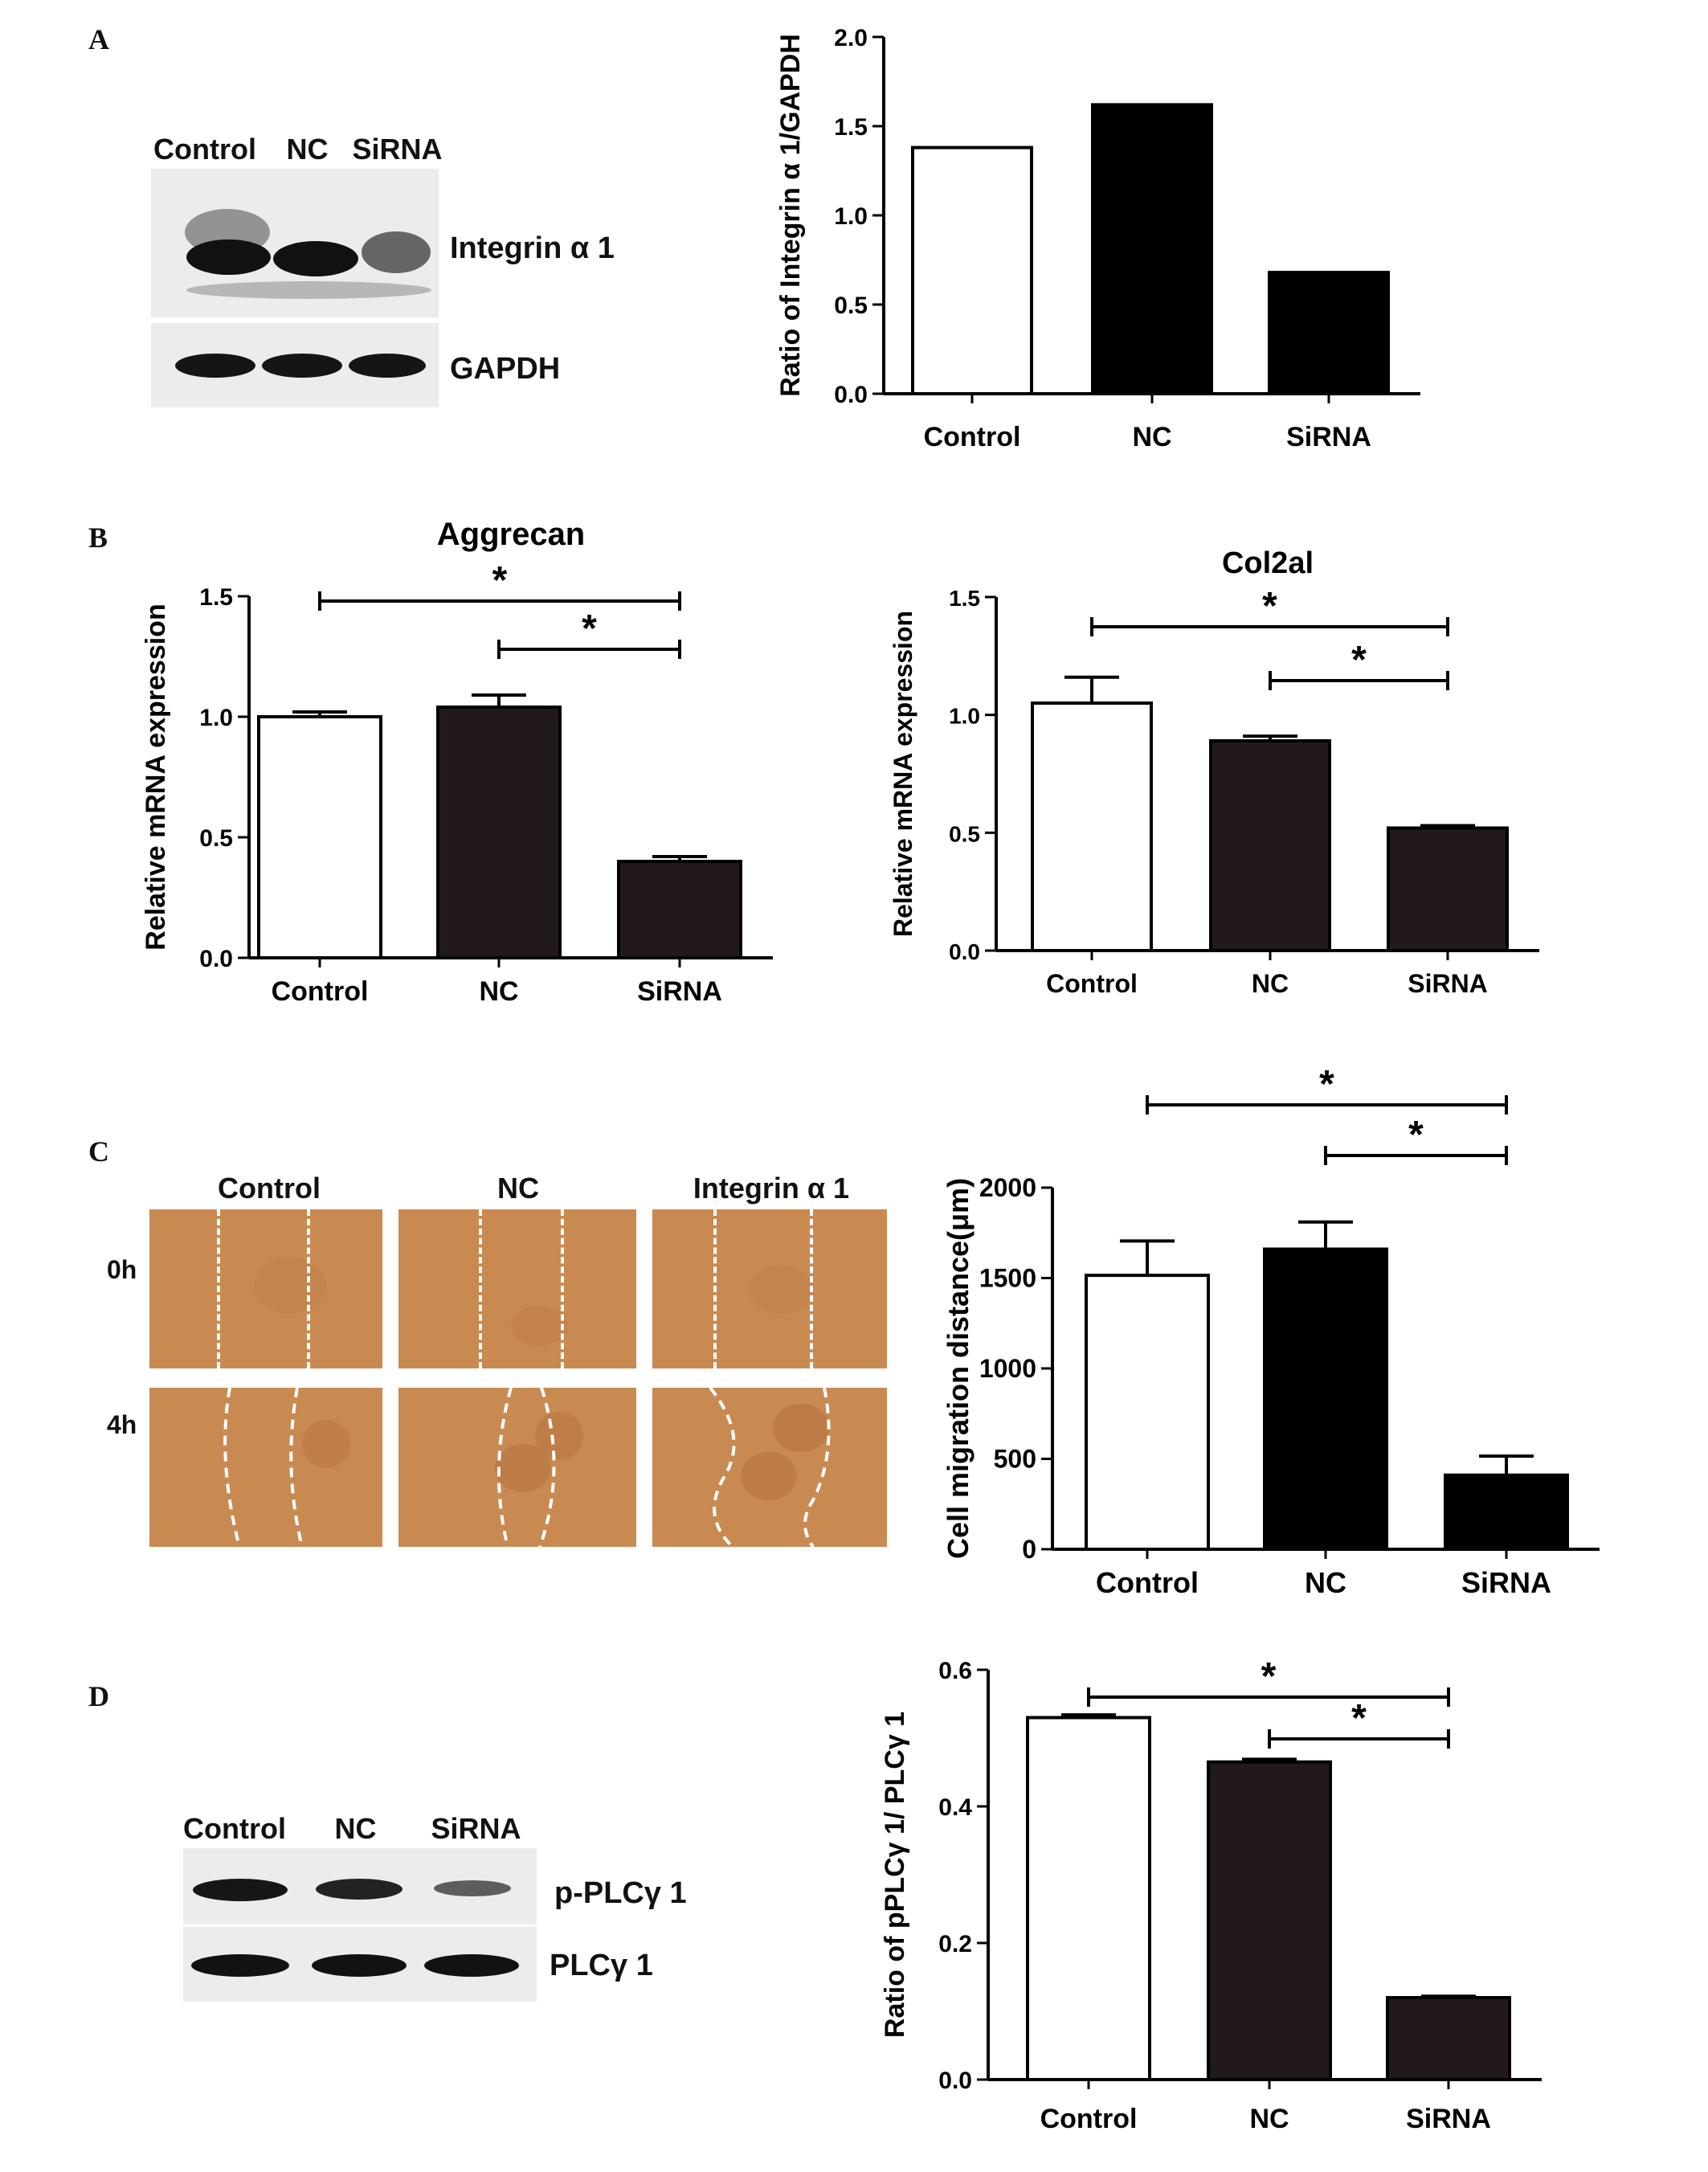 The width and height of the screenshot is (1708, 2172). What do you see at coordinates (964, 598) in the screenshot?
I see `chart-b2-ytick-label: 1.5` at bounding box center [964, 598].